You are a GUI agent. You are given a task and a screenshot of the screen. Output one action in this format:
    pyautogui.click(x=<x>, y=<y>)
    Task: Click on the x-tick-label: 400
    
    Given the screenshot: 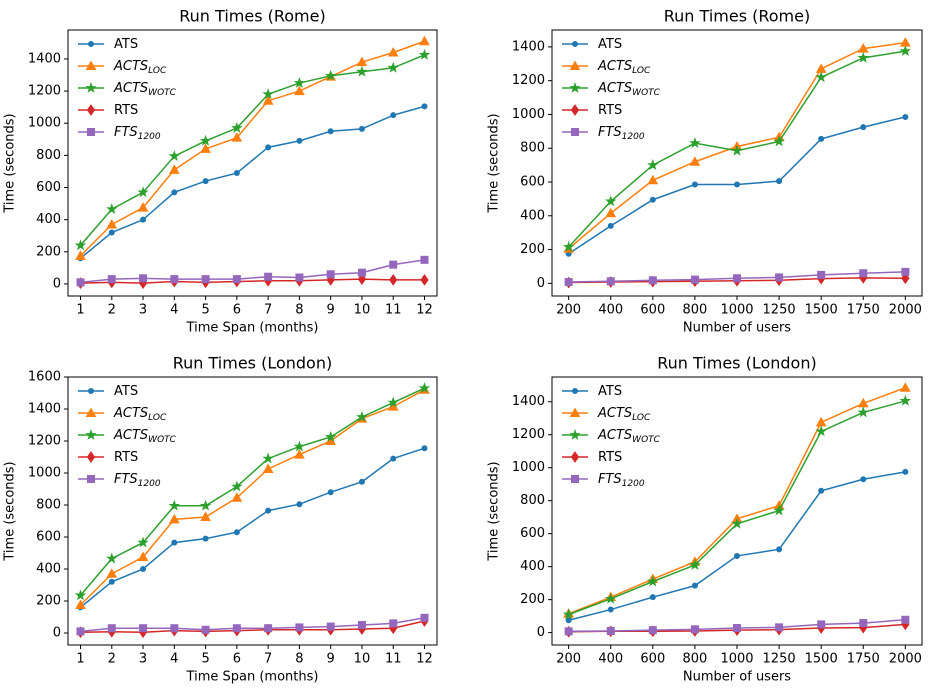 What is the action you would take?
    pyautogui.click(x=610, y=659)
    